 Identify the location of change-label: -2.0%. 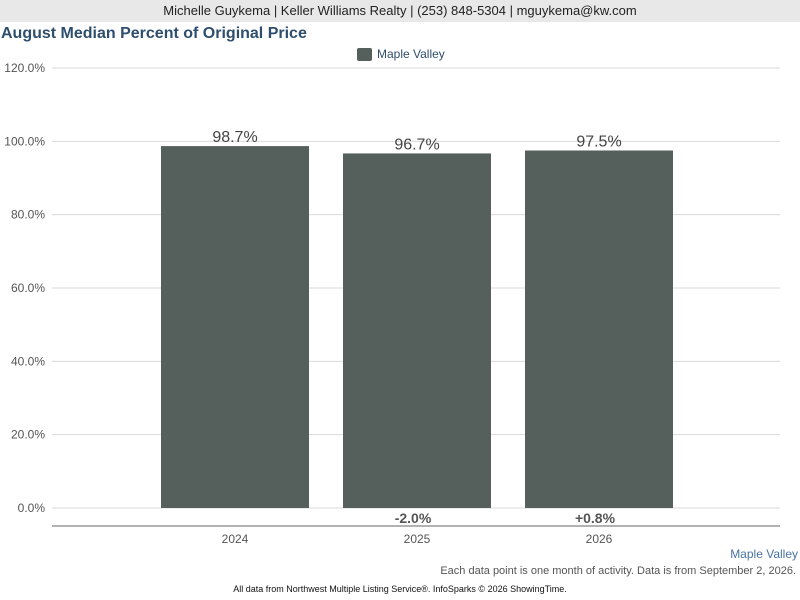
(413, 518).